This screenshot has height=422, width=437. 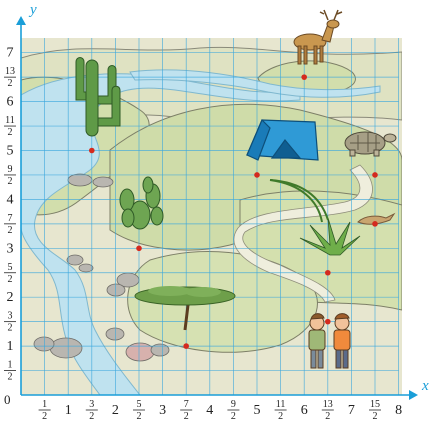 What do you see at coordinates (101, 267) in the screenshot?
I see `rocks` at bounding box center [101, 267].